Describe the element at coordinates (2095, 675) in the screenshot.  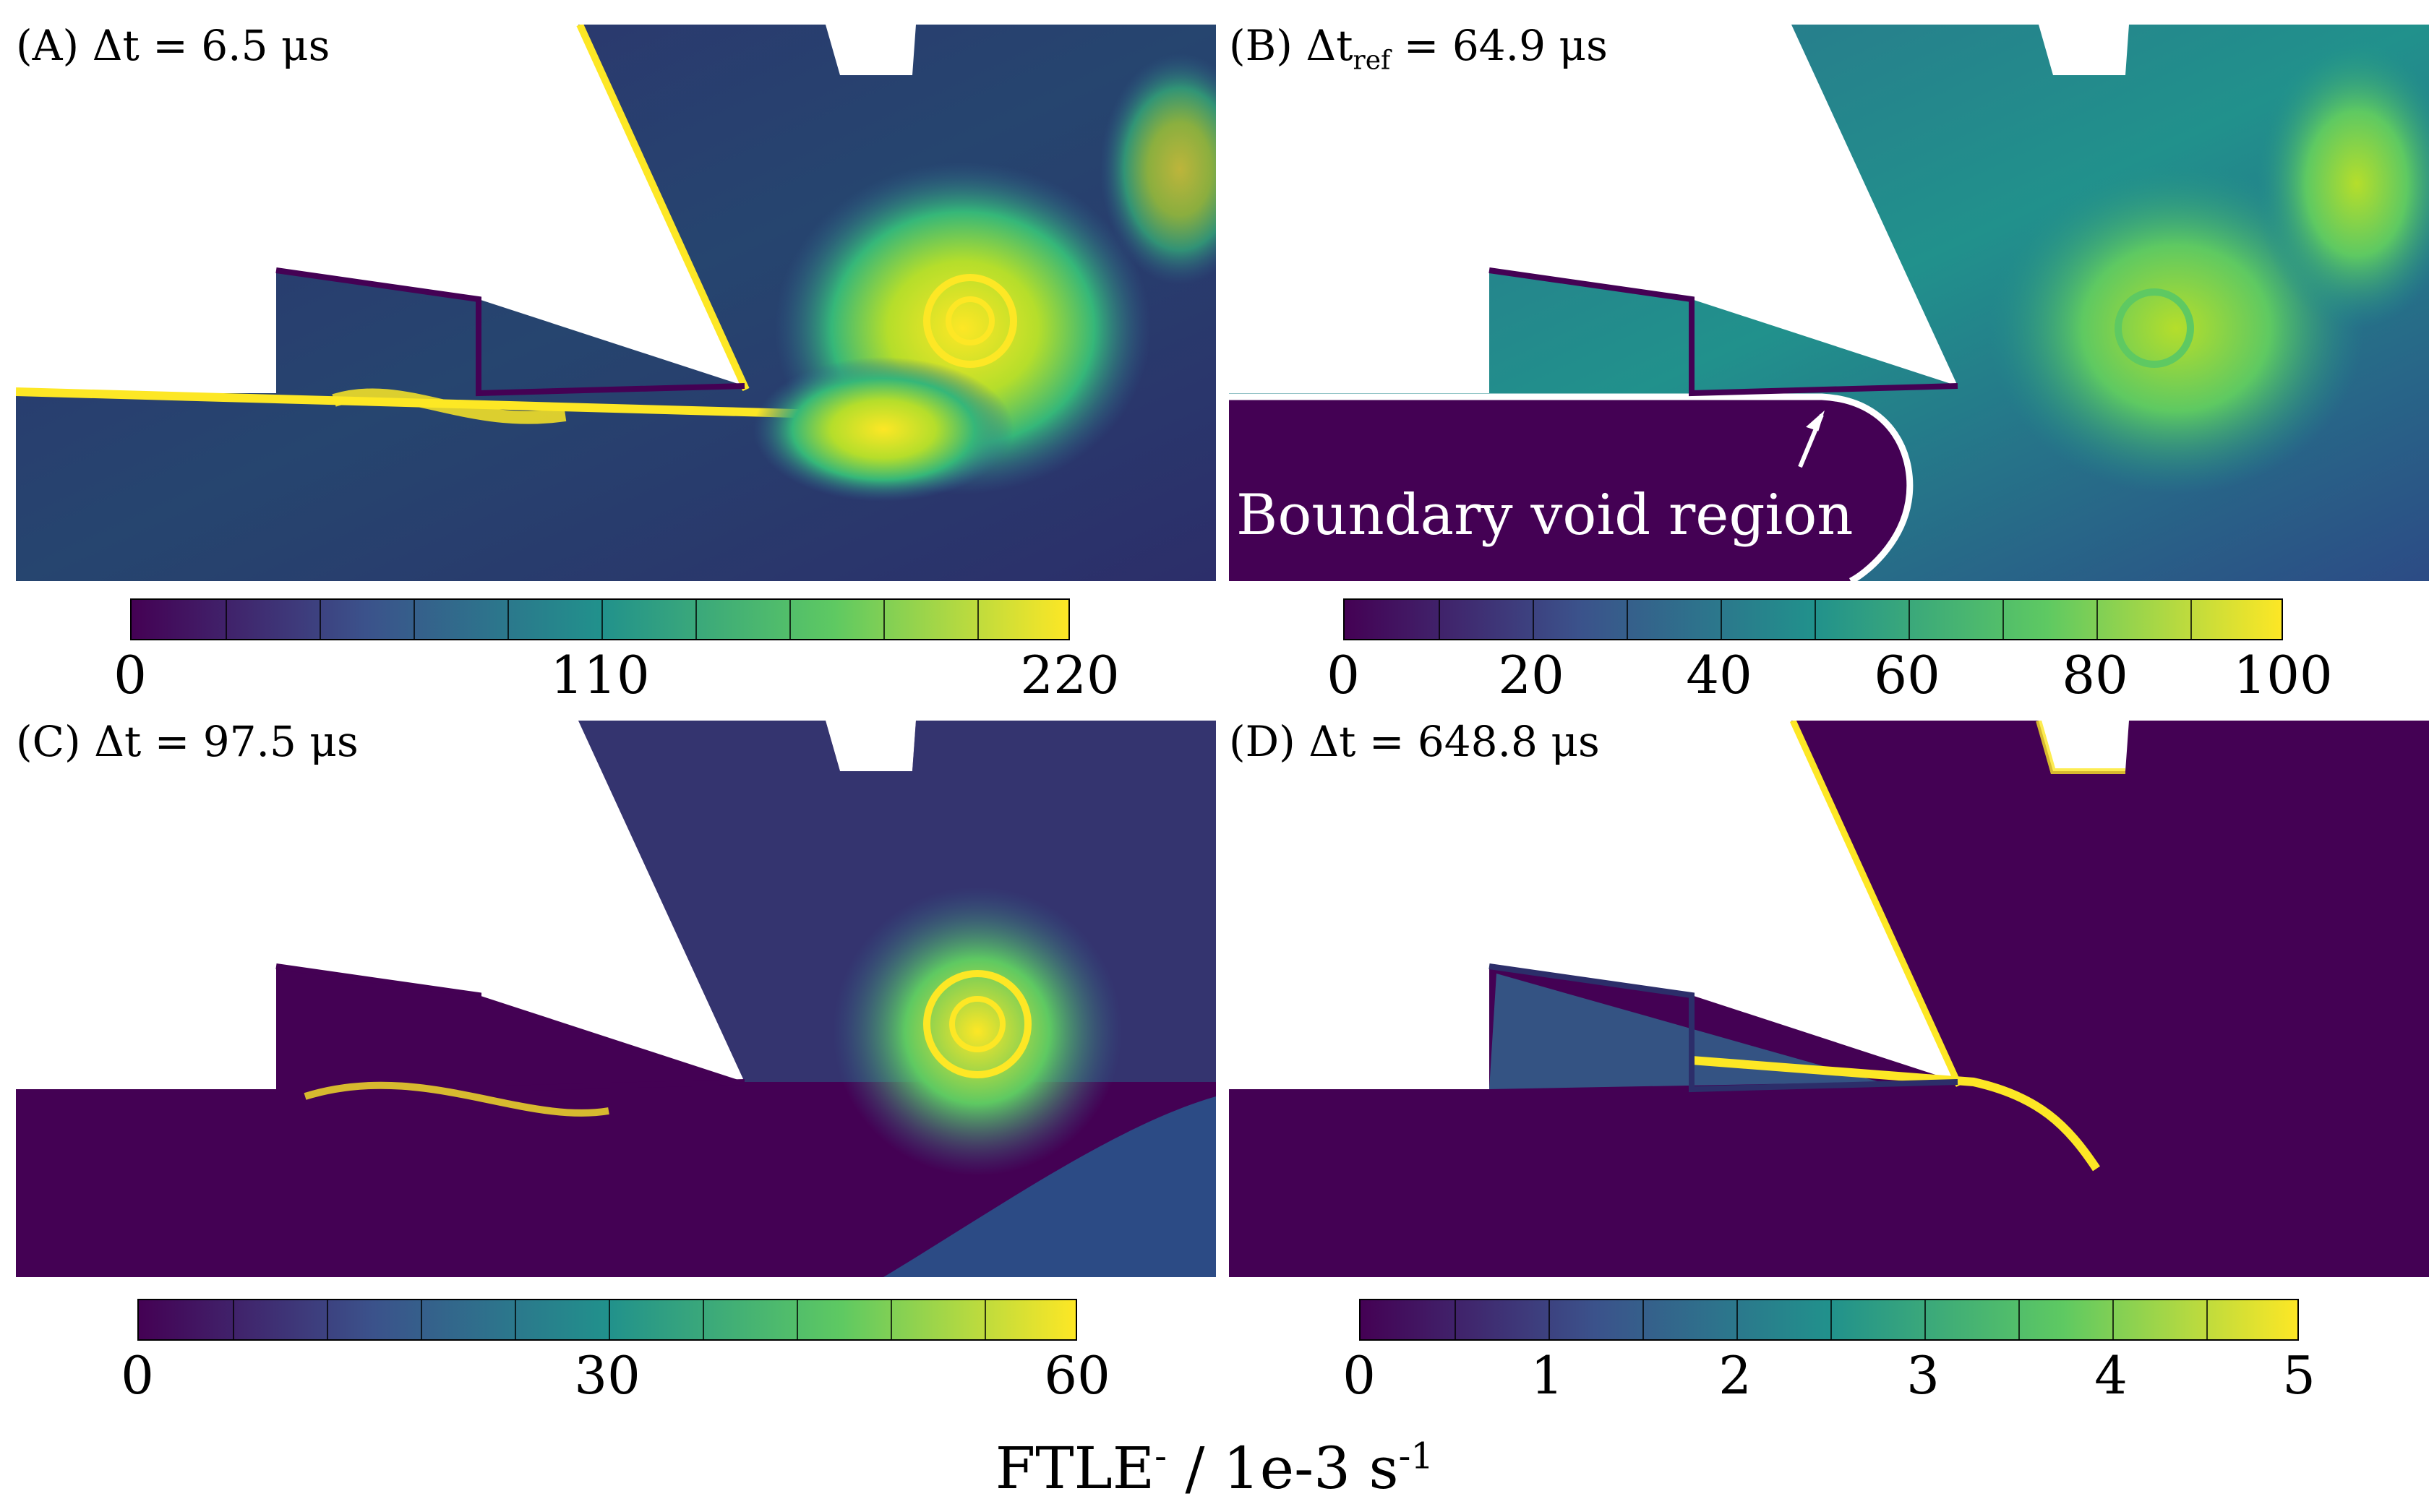
I see `colorbar-tick-label: 80` at that location.